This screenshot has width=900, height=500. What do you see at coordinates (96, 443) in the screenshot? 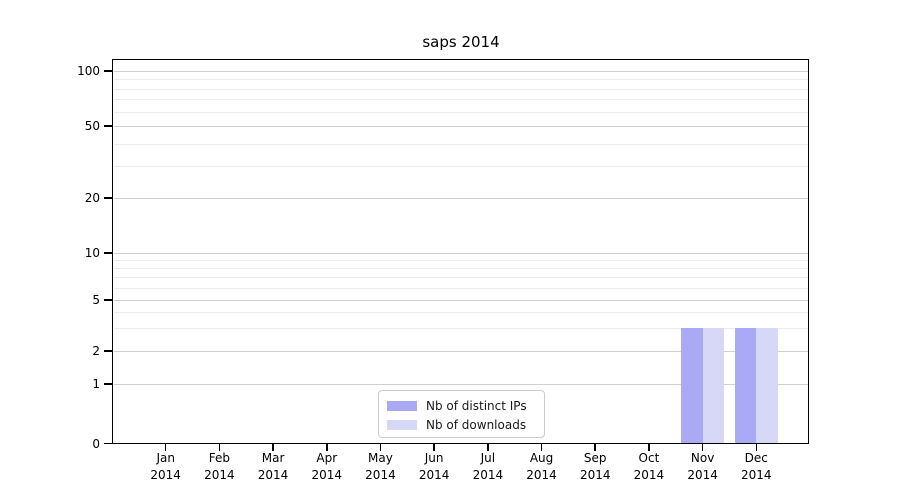
I see `y-tick-label: 0` at bounding box center [96, 443].